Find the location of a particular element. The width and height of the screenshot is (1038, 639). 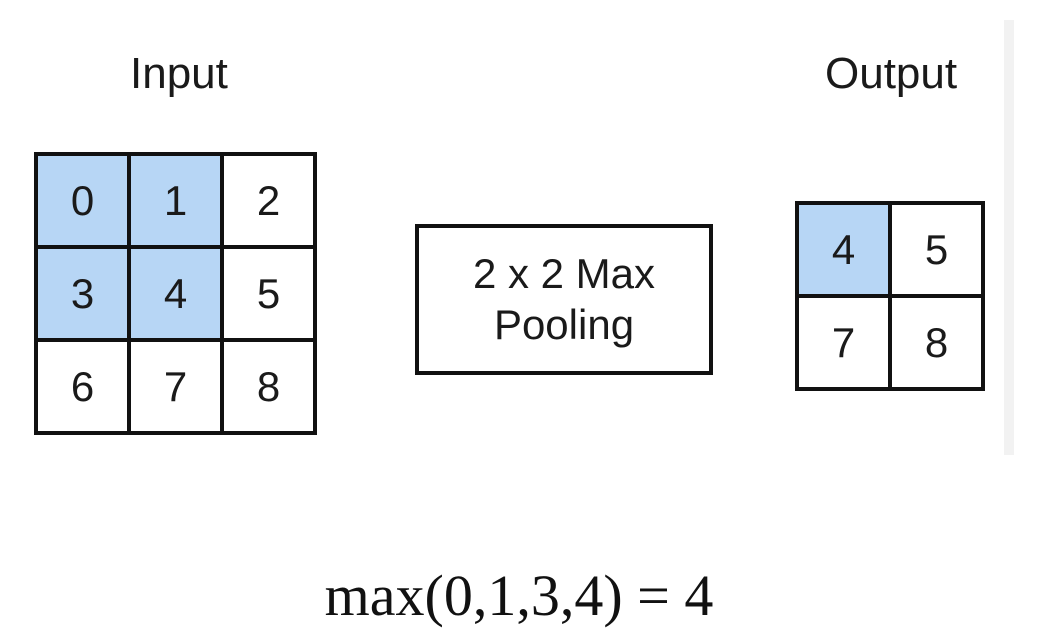

input-title: Input is located at coordinates (179, 73).